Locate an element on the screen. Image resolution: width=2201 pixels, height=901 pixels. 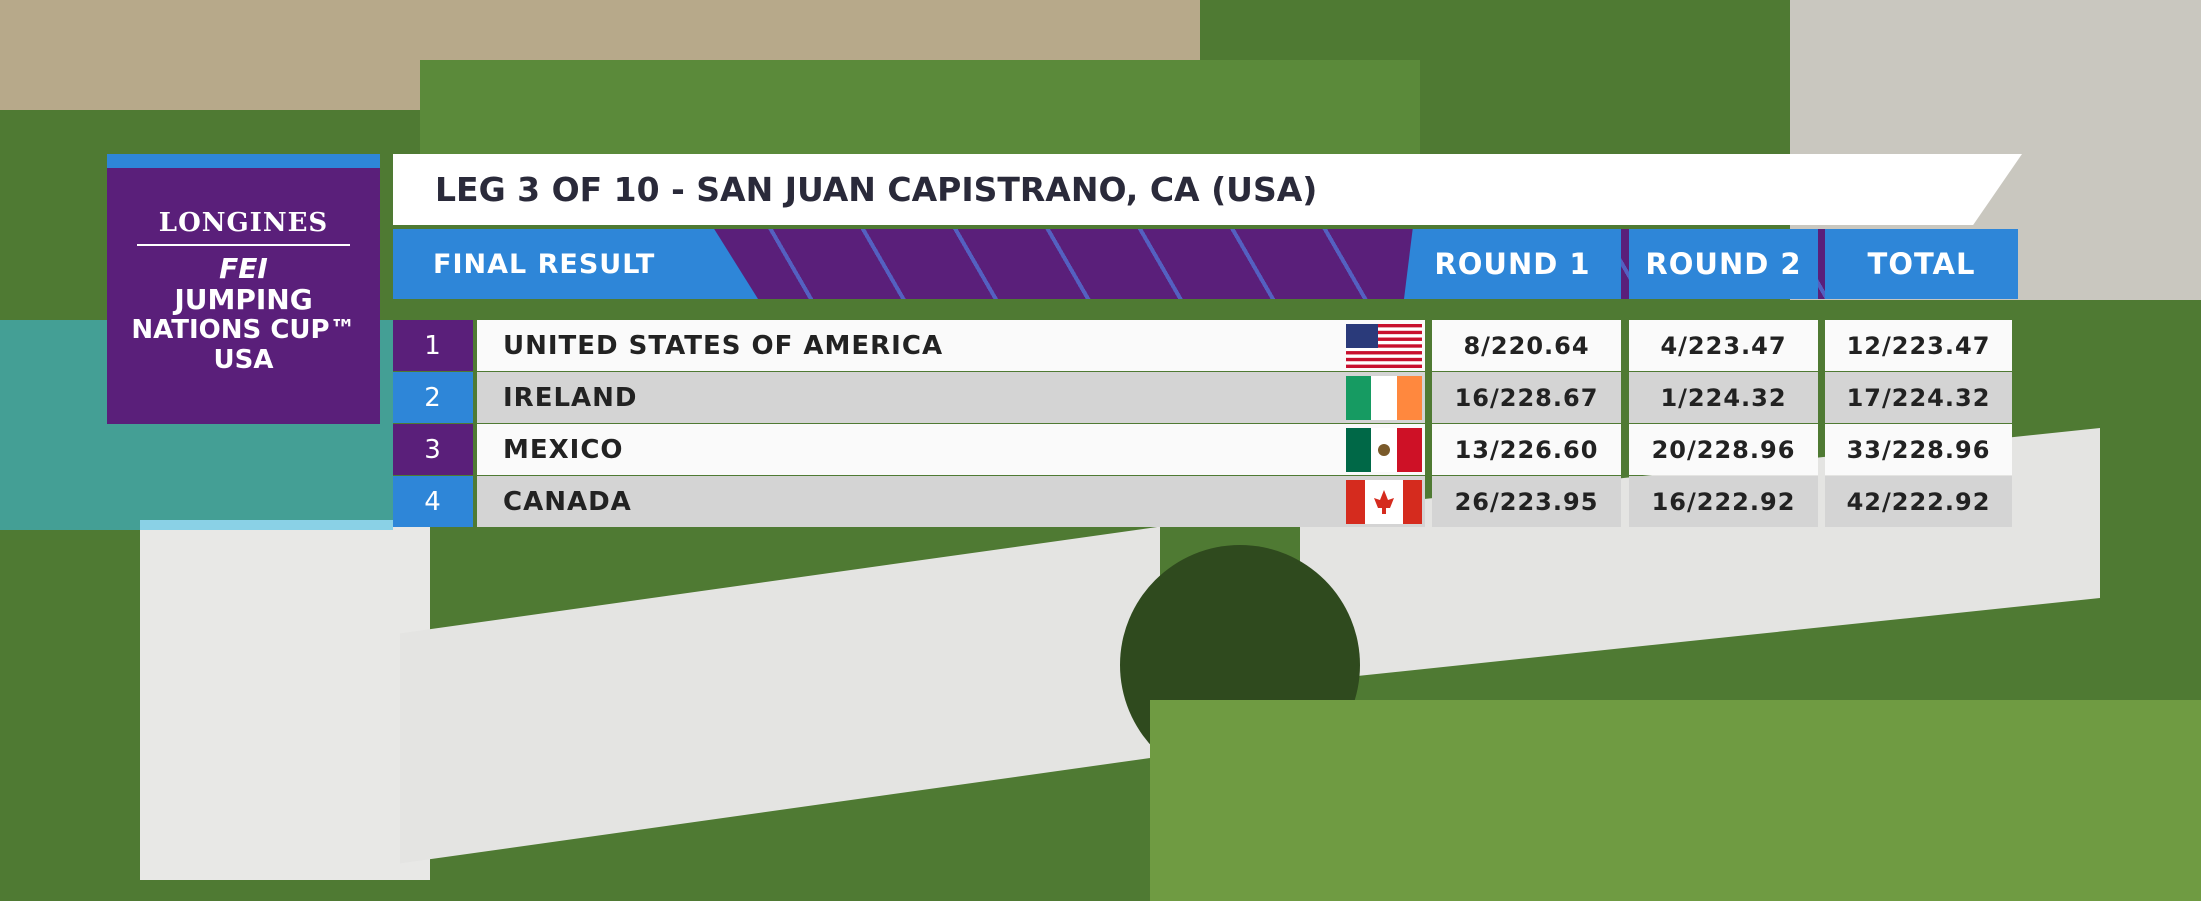
logo-line: JUMPING is located at coordinates (243, 299).